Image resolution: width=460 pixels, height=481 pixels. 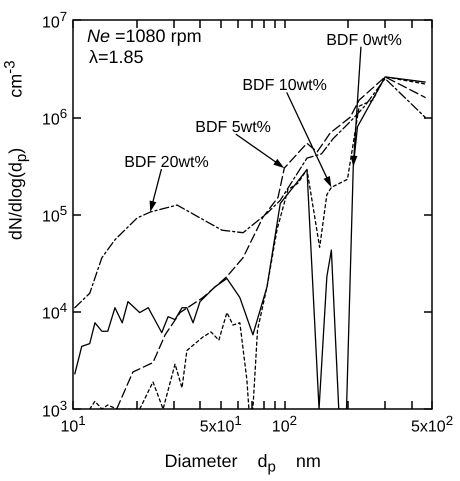 What do you see at coordinates (242, 463) in the screenshot?
I see `text: Diameter d$_{p}$ nm` at bounding box center [242, 463].